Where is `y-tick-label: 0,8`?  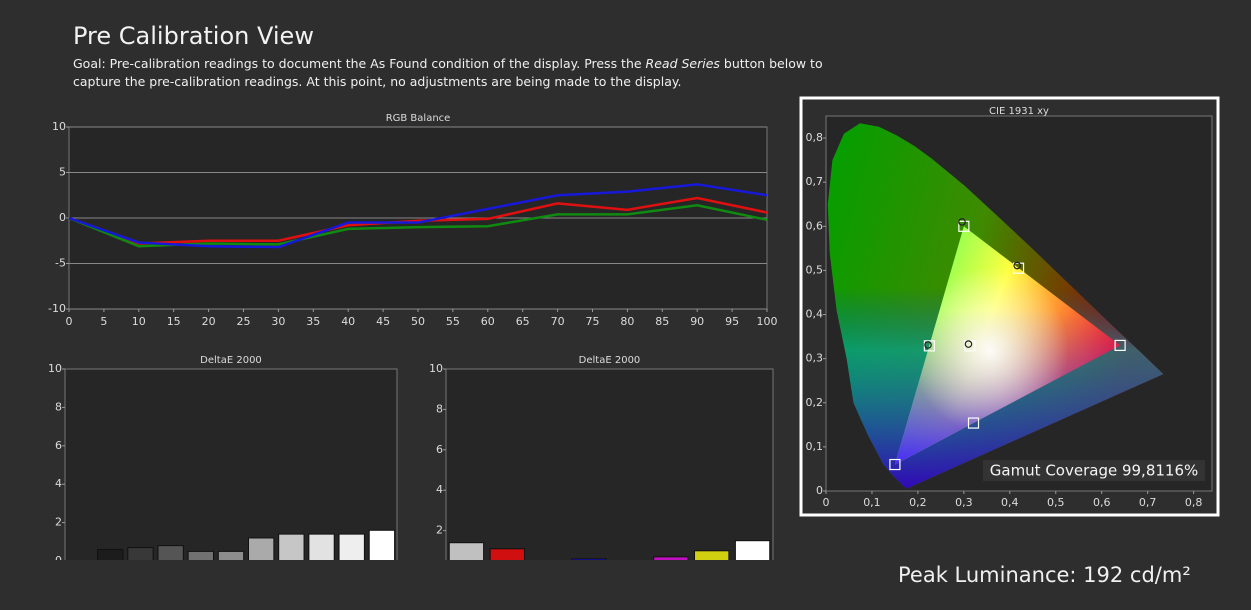 y-tick-label: 0,8 is located at coordinates (815, 137).